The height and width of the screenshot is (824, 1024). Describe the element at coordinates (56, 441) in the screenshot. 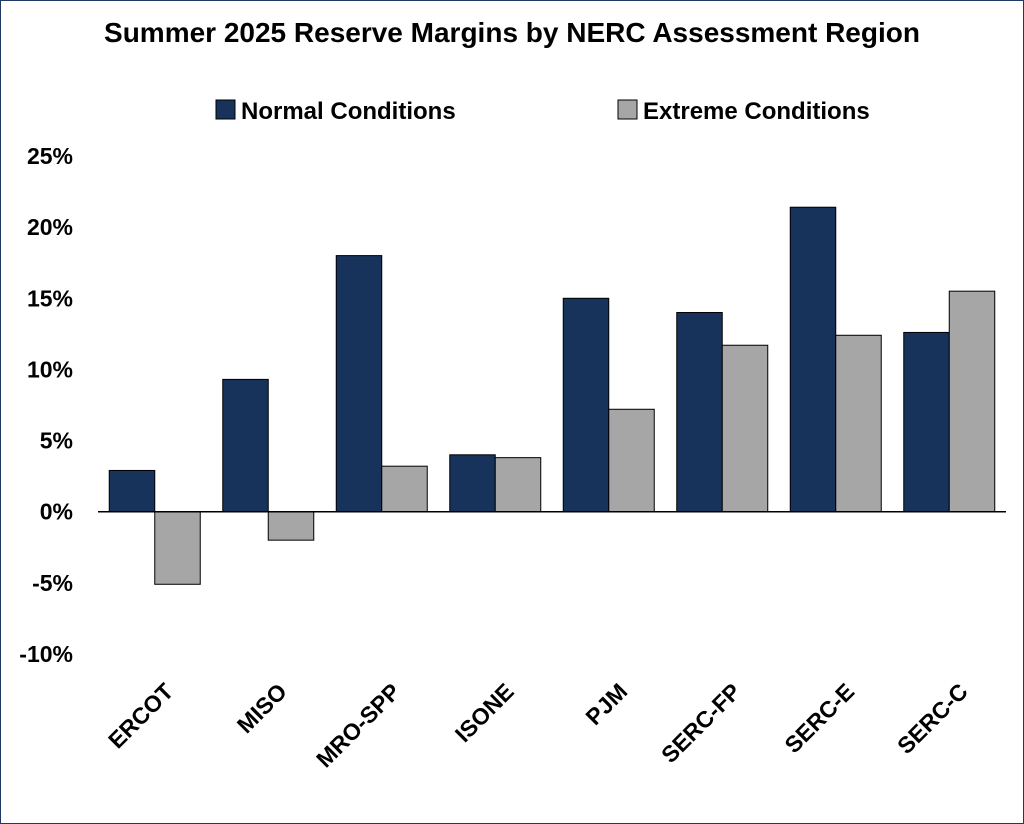

I see `y-tick-label: 5%` at that location.